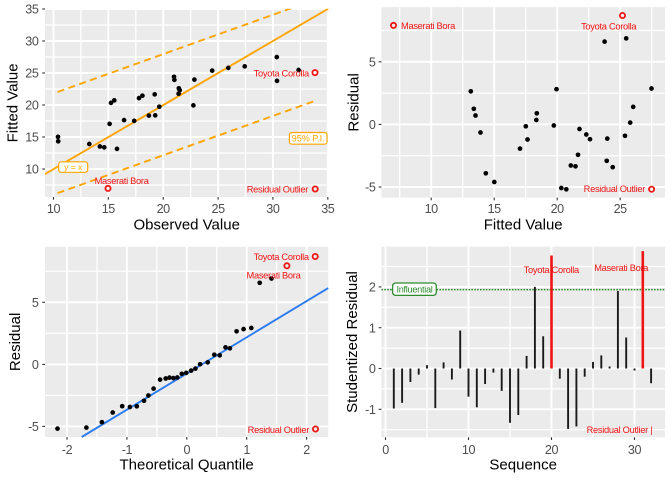 The image size is (672, 480). I want to click on svg-text: Influential, so click(414, 290).